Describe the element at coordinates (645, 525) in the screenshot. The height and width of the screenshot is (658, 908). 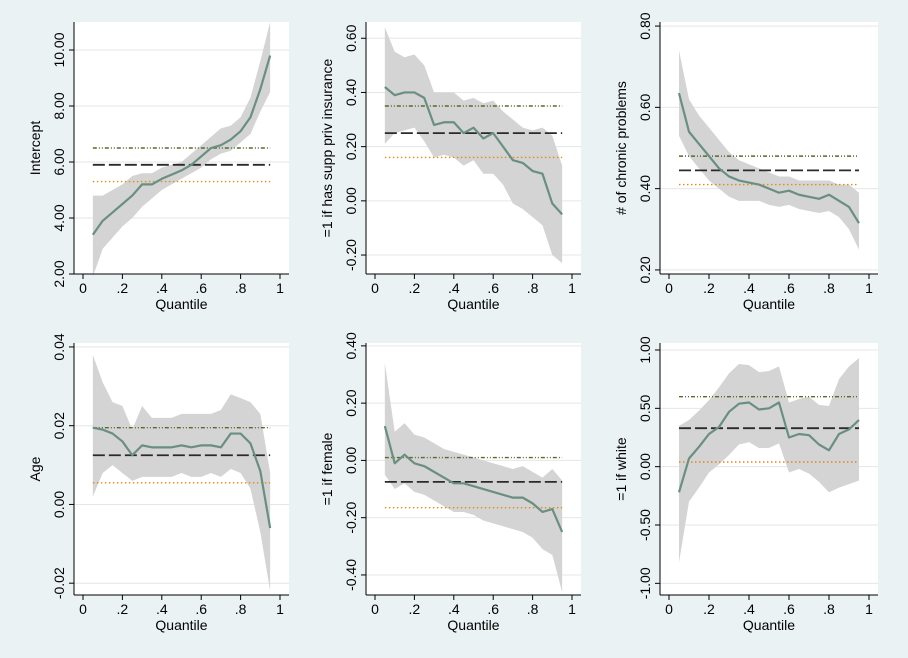
I see `y-tick-label: -0.50` at that location.